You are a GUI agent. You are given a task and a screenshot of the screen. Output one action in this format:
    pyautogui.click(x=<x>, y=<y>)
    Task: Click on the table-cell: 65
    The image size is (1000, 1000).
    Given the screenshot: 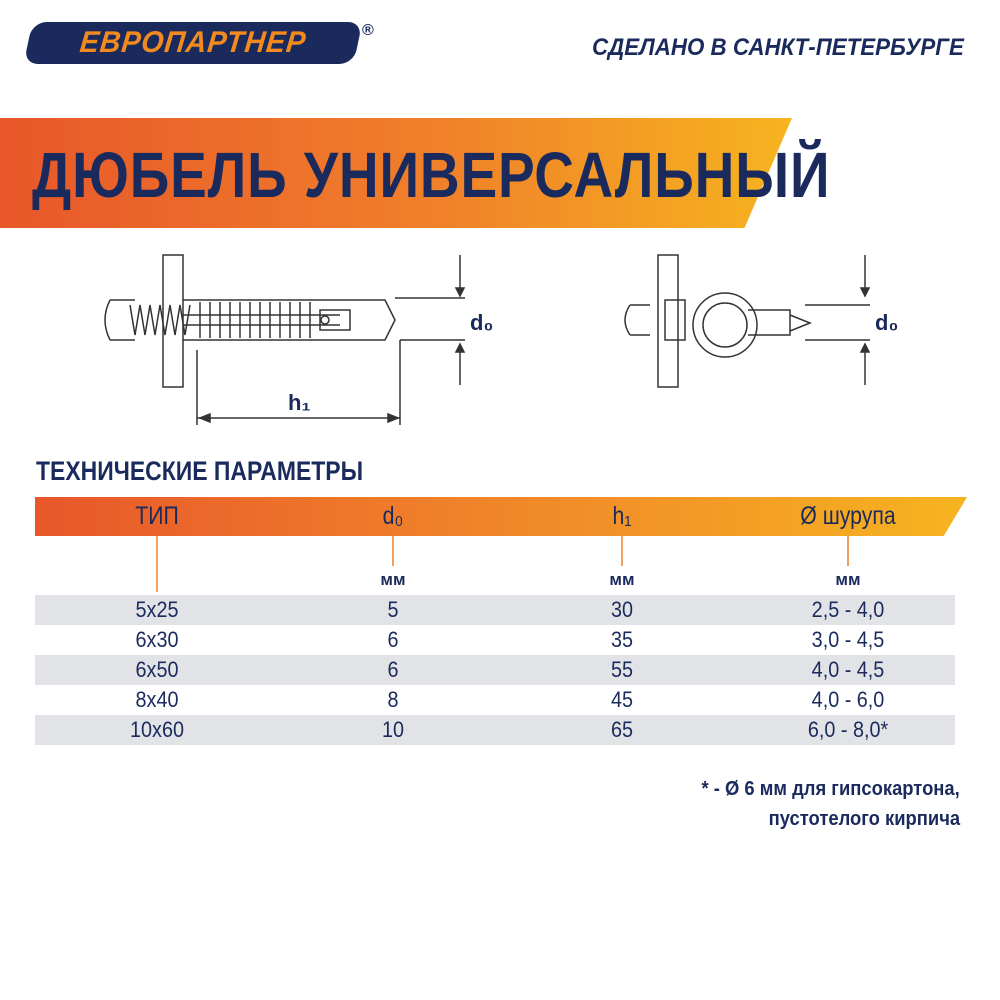 What is the action you would take?
    pyautogui.click(x=622, y=729)
    